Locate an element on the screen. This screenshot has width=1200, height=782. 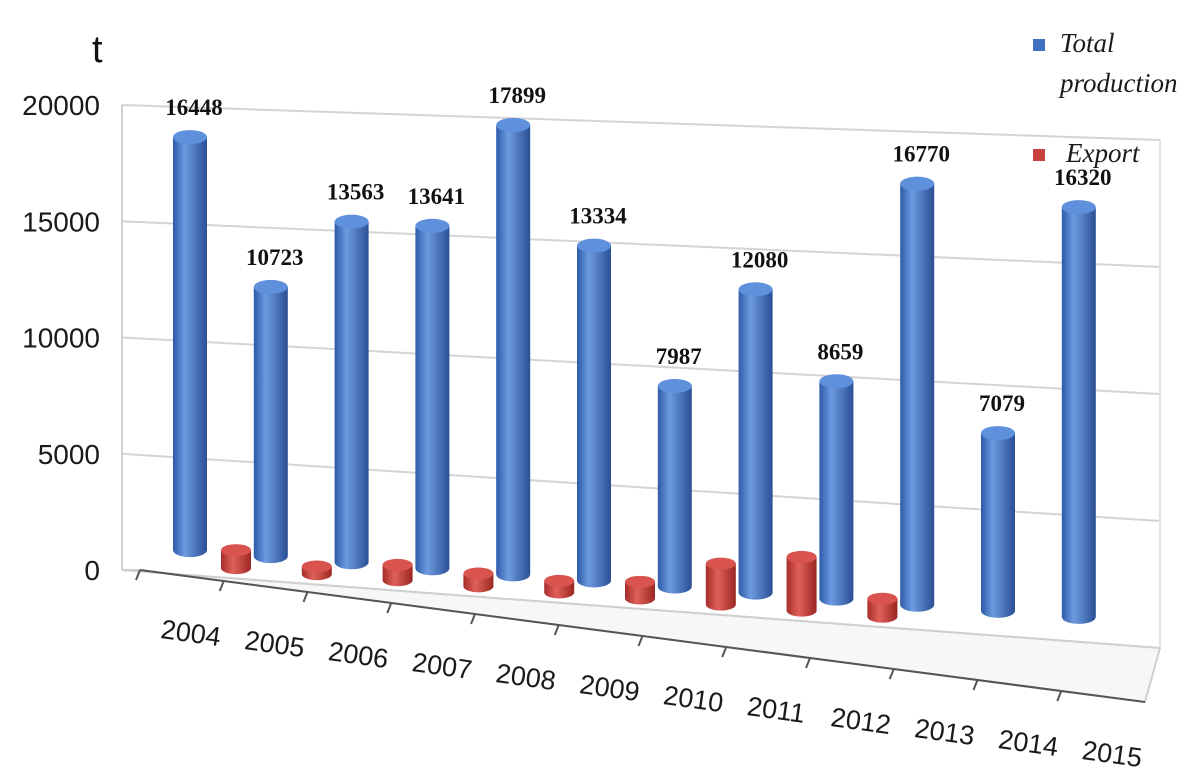
x-tick-label: 2010 is located at coordinates (694, 699).